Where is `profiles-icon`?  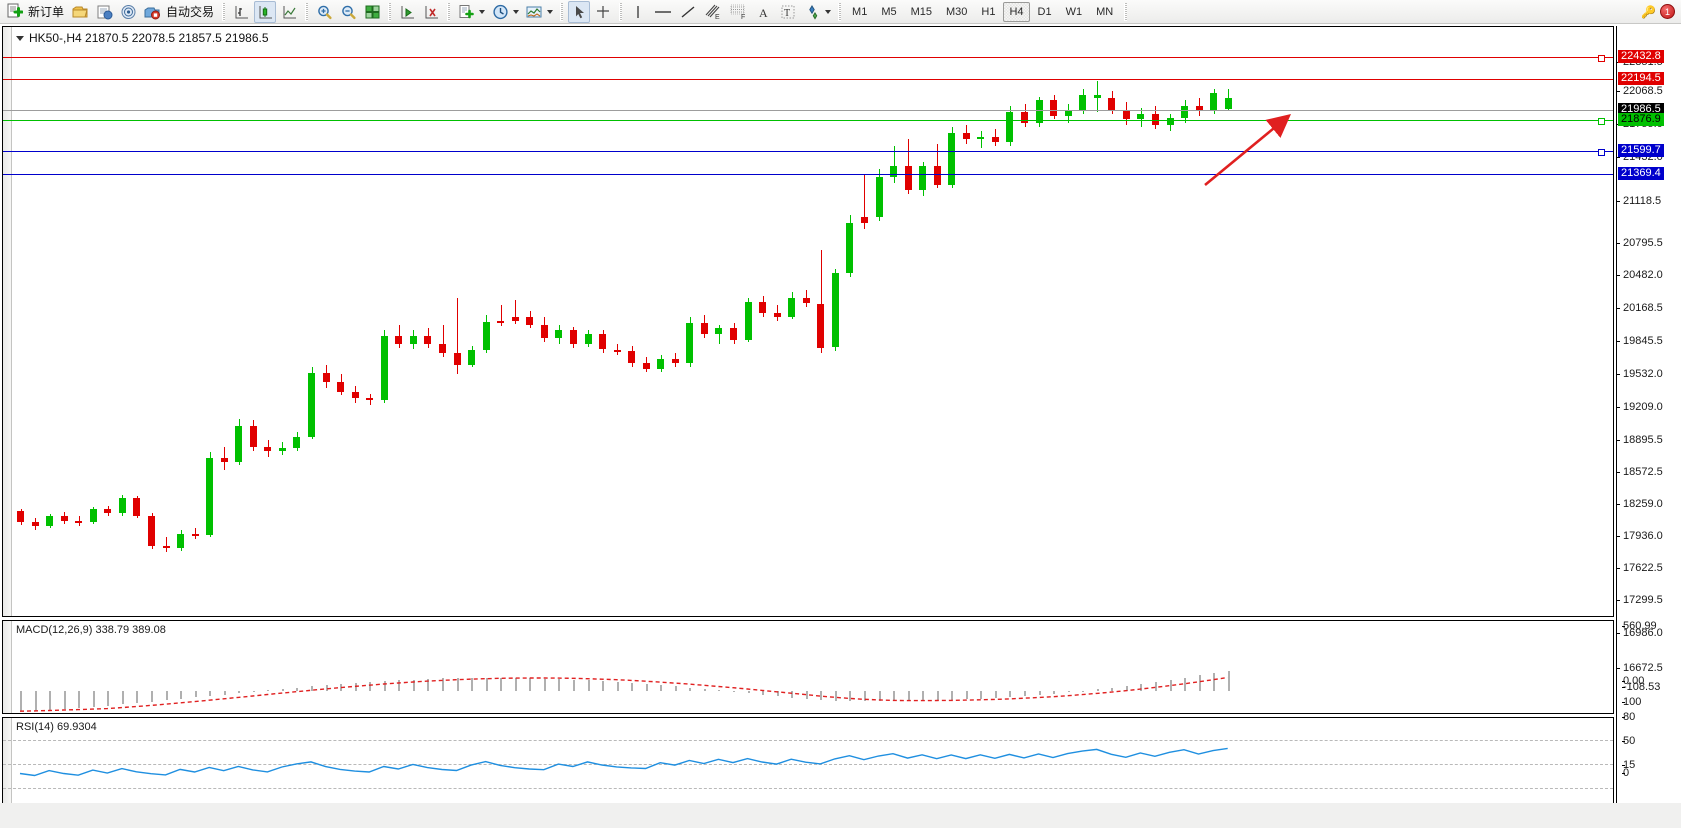 profiles-icon is located at coordinates (104, 12).